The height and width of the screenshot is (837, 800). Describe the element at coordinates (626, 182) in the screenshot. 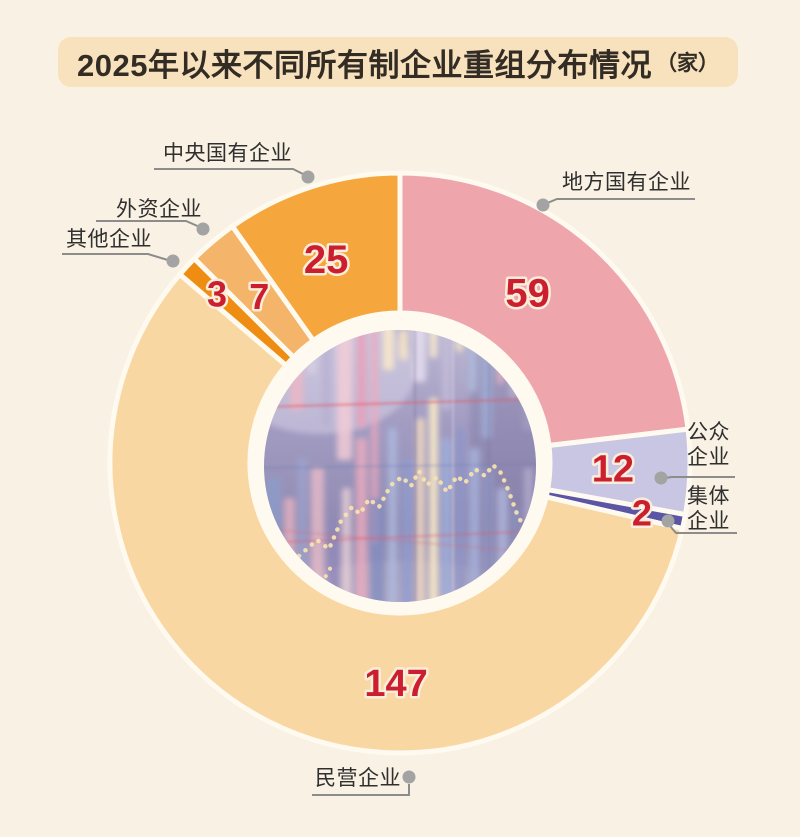

I see `label-local-soe: 地方国有企业` at that location.